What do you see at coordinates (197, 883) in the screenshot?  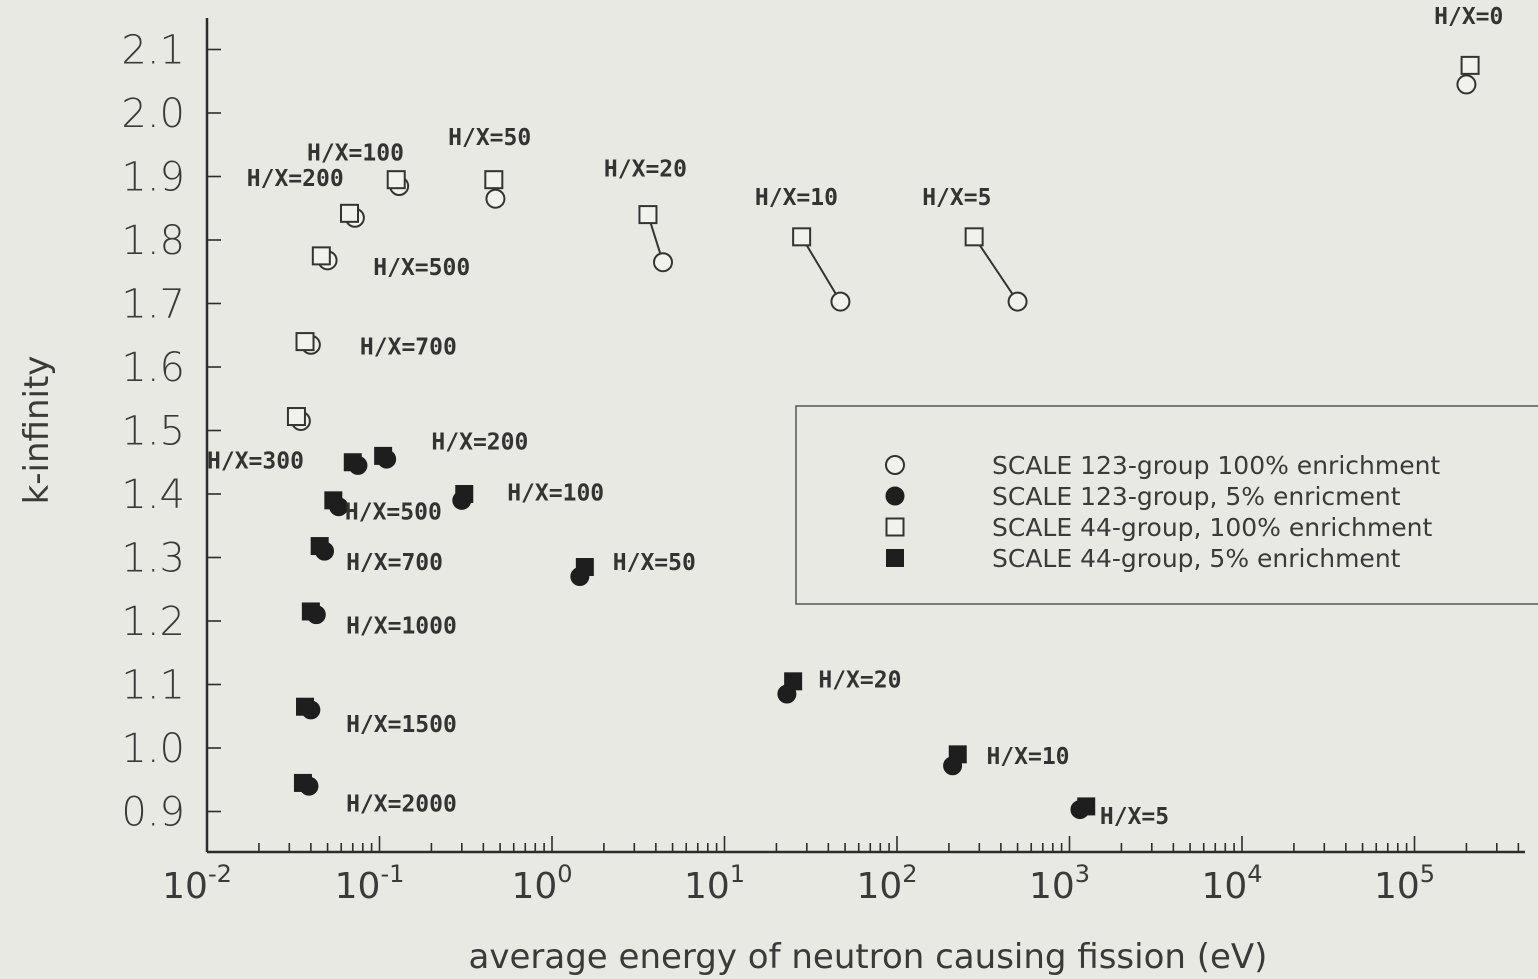 I see `x-tick-label: 10⁻²` at bounding box center [197, 883].